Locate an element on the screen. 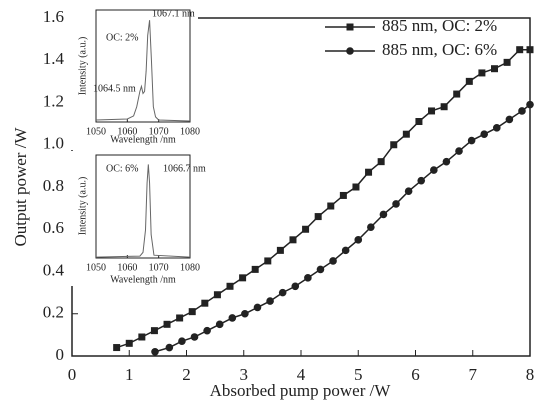 The height and width of the screenshot is (407, 534). annotation: 1064.5 nm is located at coordinates (114, 88).